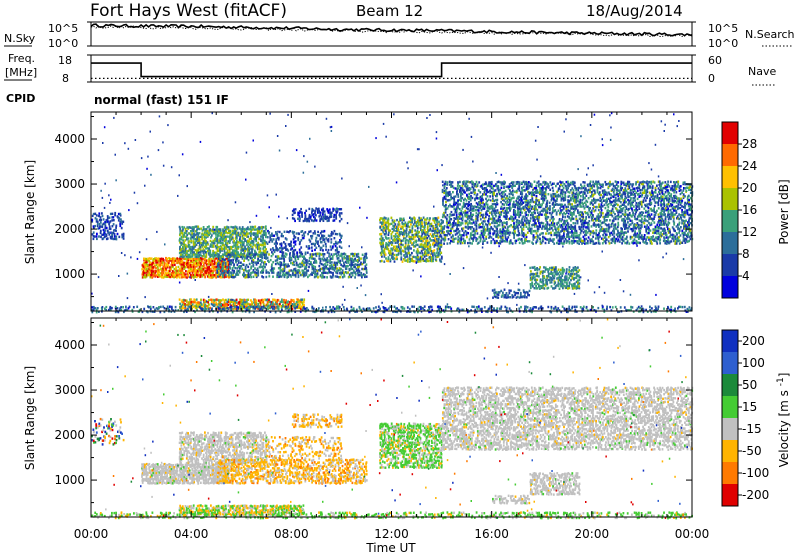 The width and height of the screenshot is (800, 554). I want to click on freq-tick-bottom: 8, so click(65, 78).